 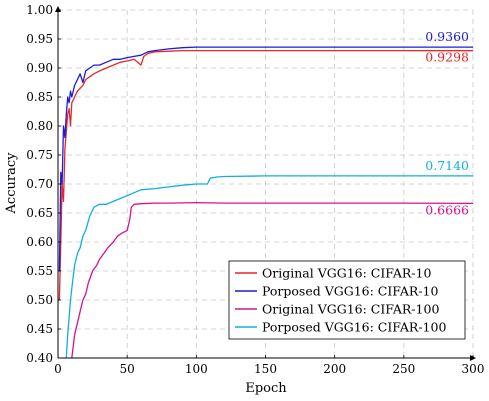 I want to click on final-value-label-1: 0.9360, so click(x=447, y=36).